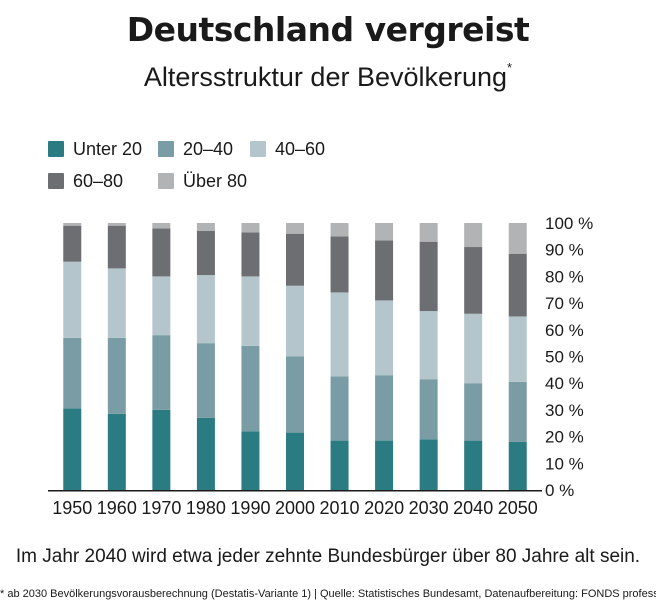 The width and height of the screenshot is (656, 616). What do you see at coordinates (98, 180) in the screenshot?
I see `legend-label-60-80: 60–80` at bounding box center [98, 180].